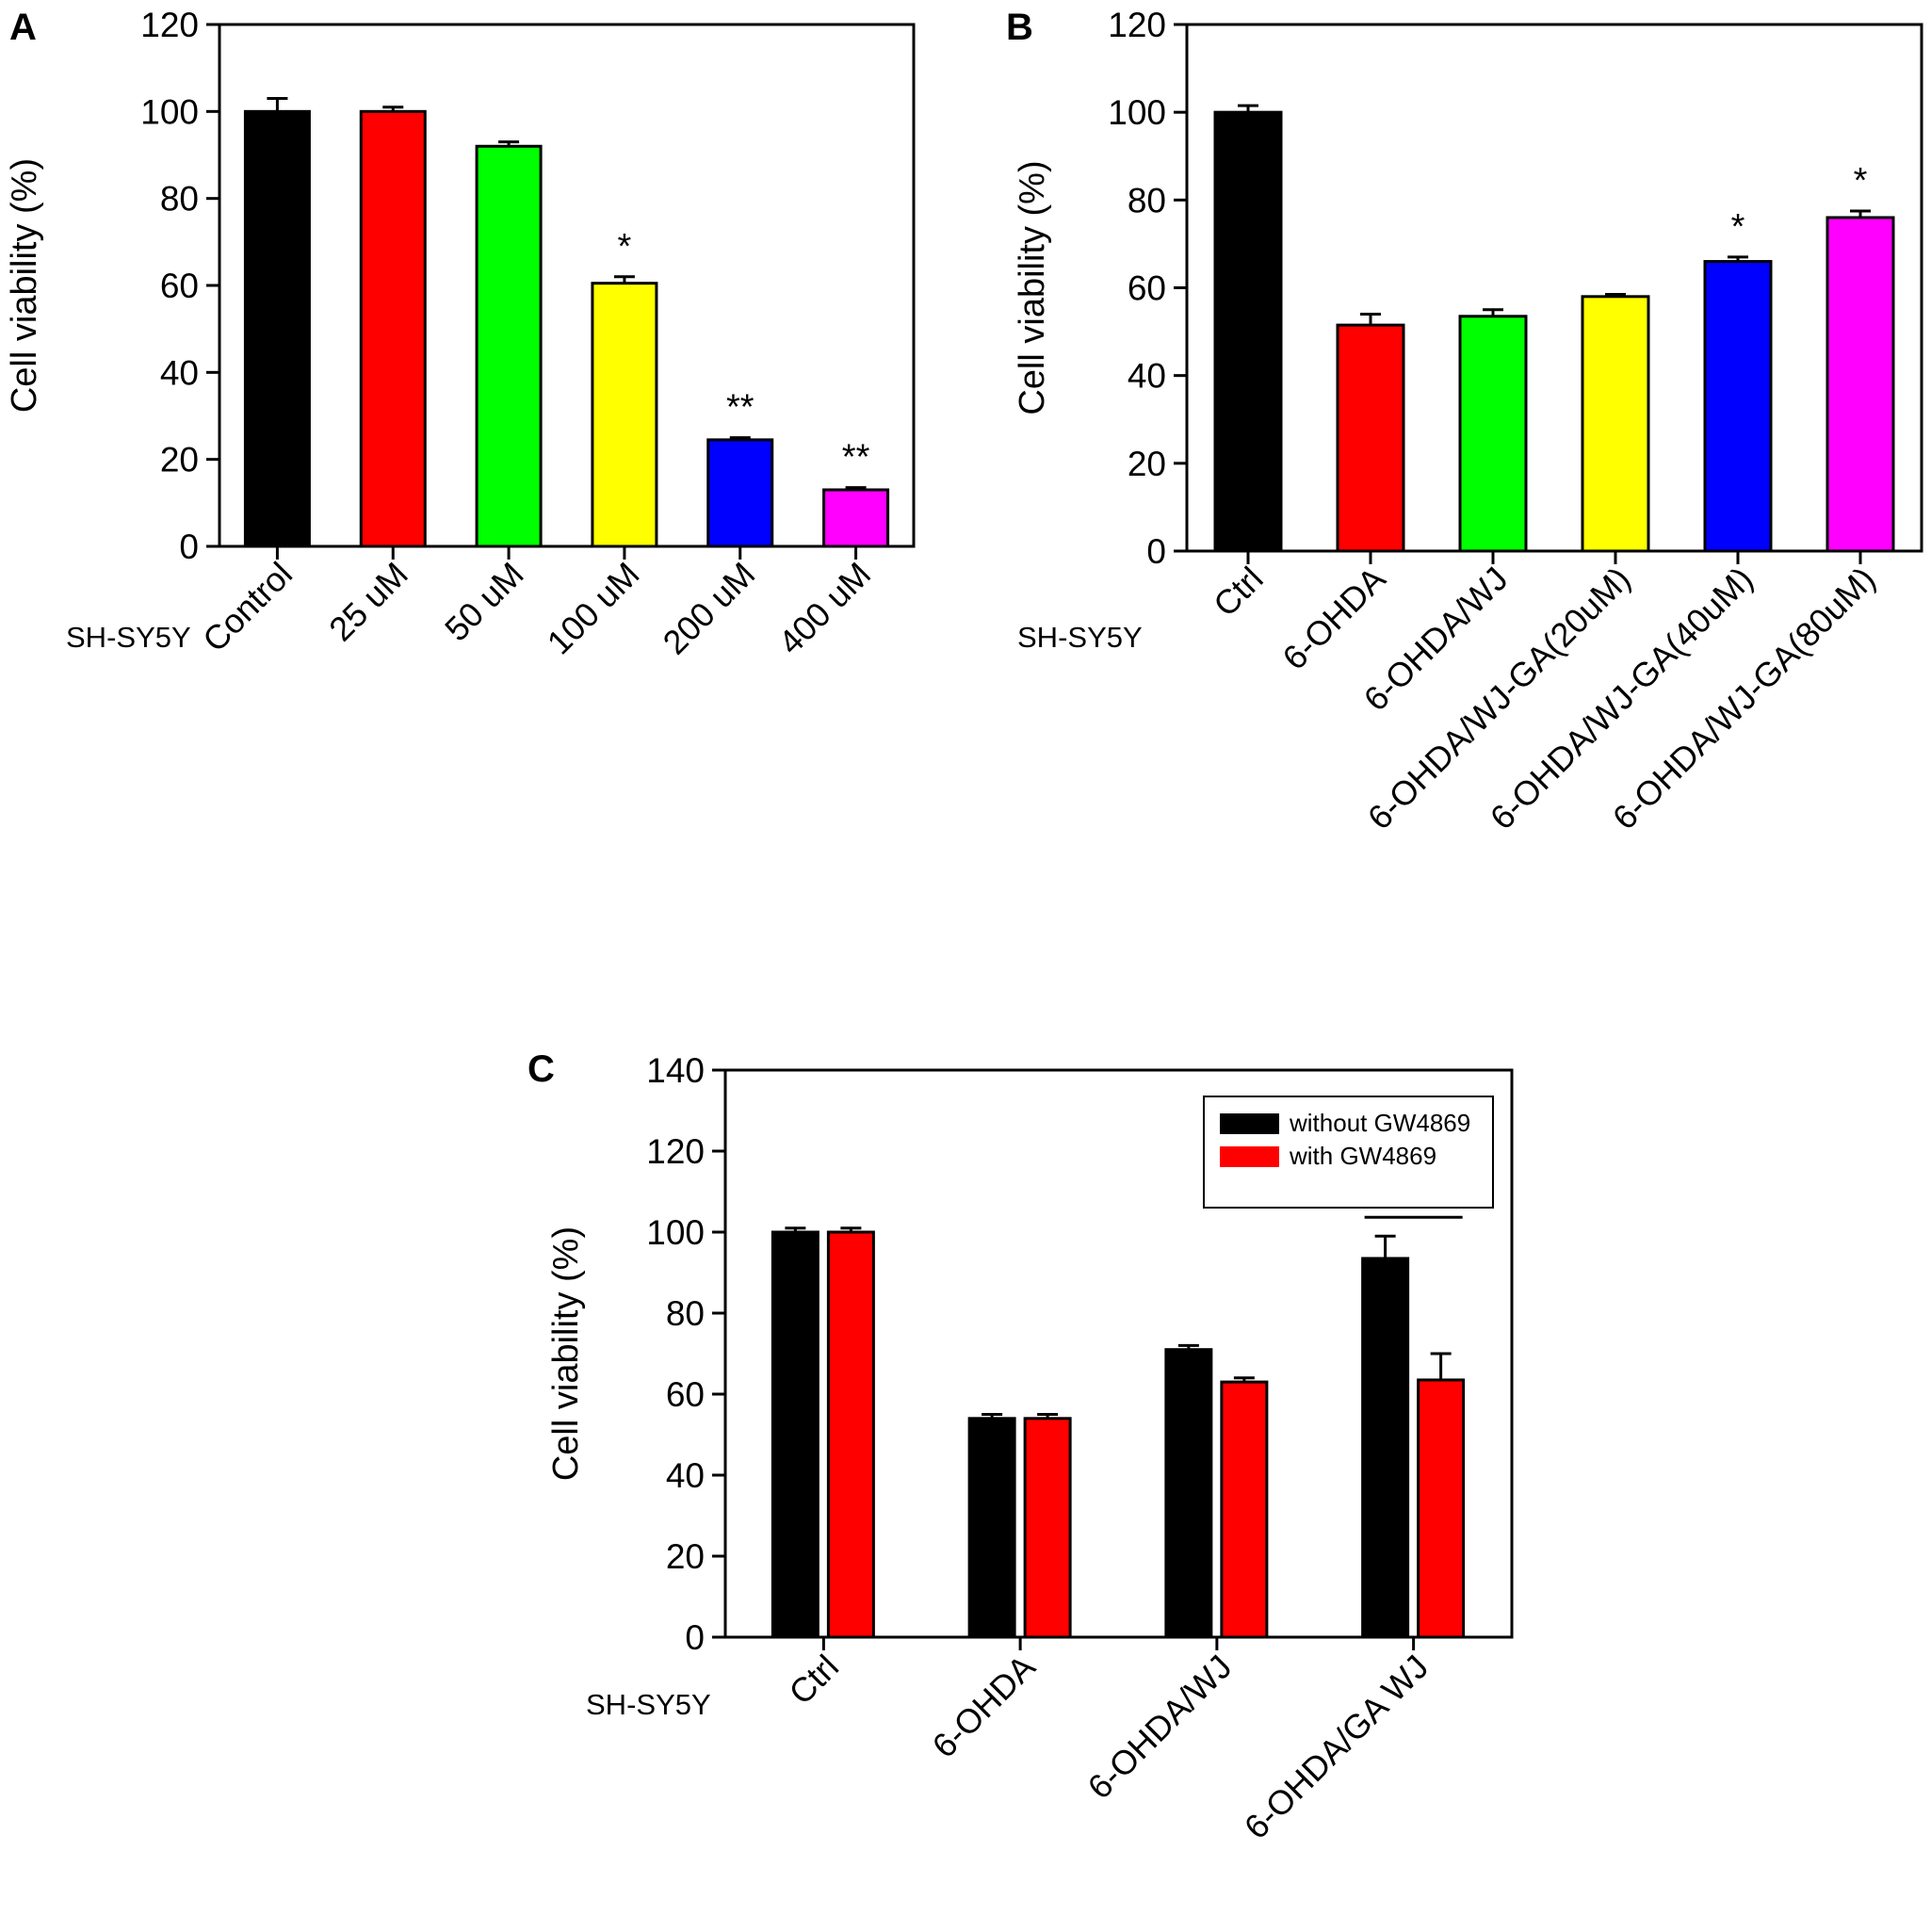  Describe the element at coordinates (824, 608) in the screenshot. I see `x-tick-label: 400 uM` at that location.